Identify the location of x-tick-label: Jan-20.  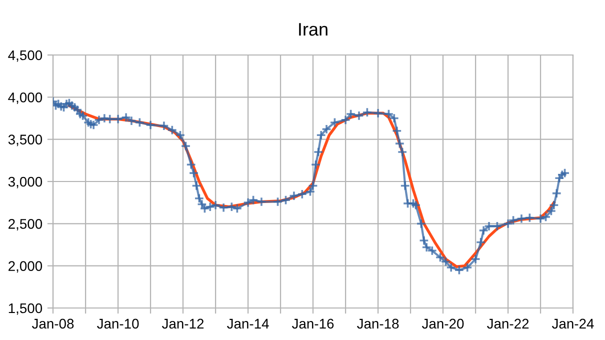
(443, 323).